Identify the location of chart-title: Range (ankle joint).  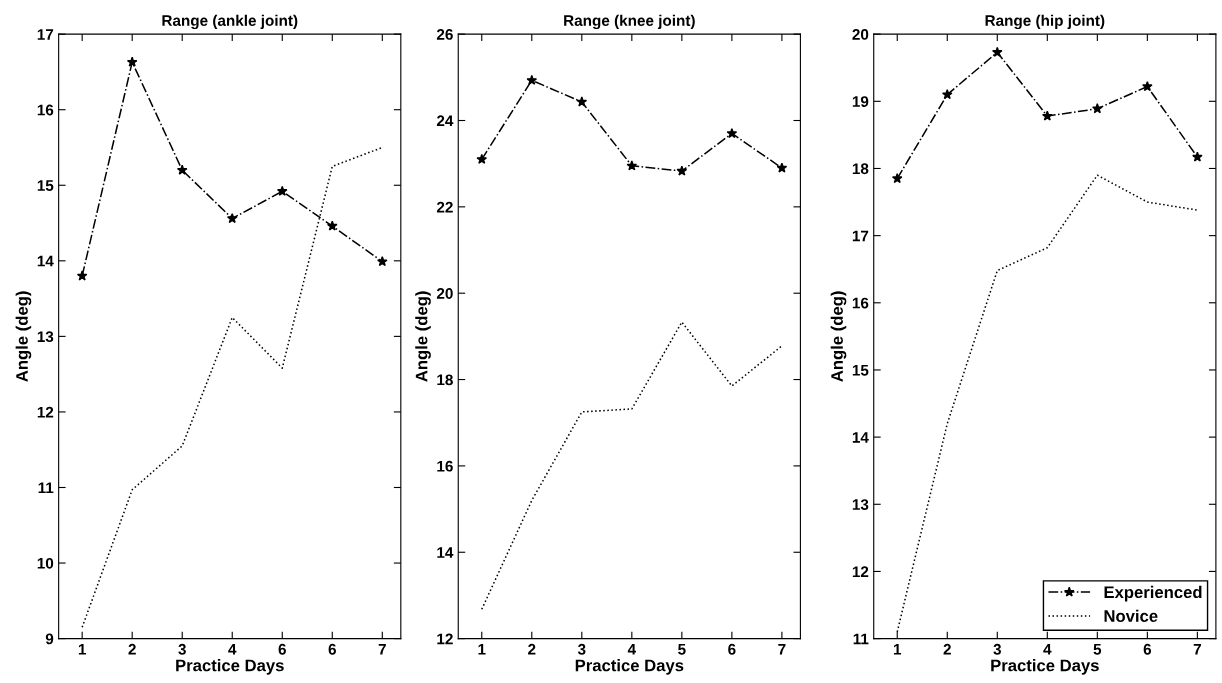
(230, 22).